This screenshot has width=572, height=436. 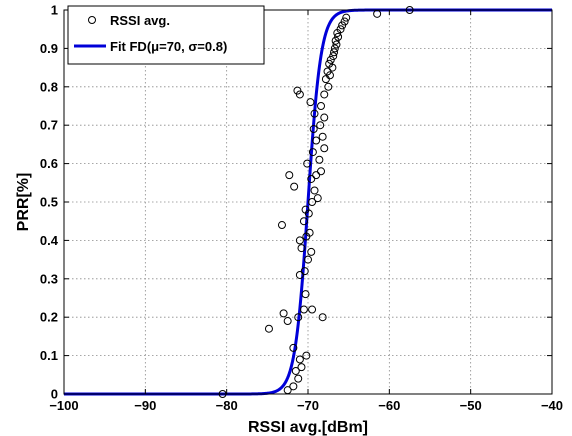 I want to click on legend-box, so click(x=166, y=35).